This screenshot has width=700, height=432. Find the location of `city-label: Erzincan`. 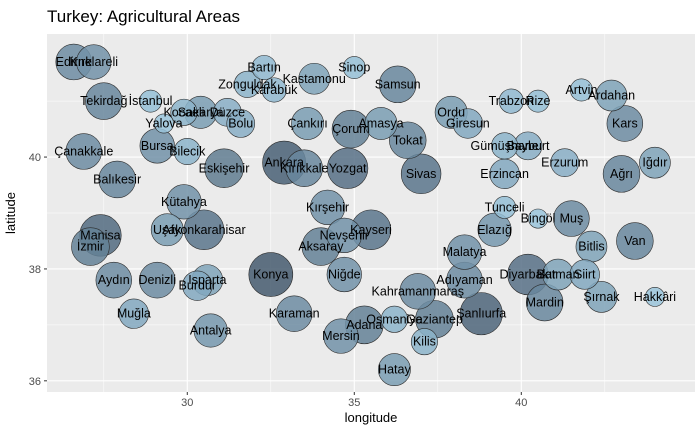

city-label: Erzincan is located at coordinates (504, 174).